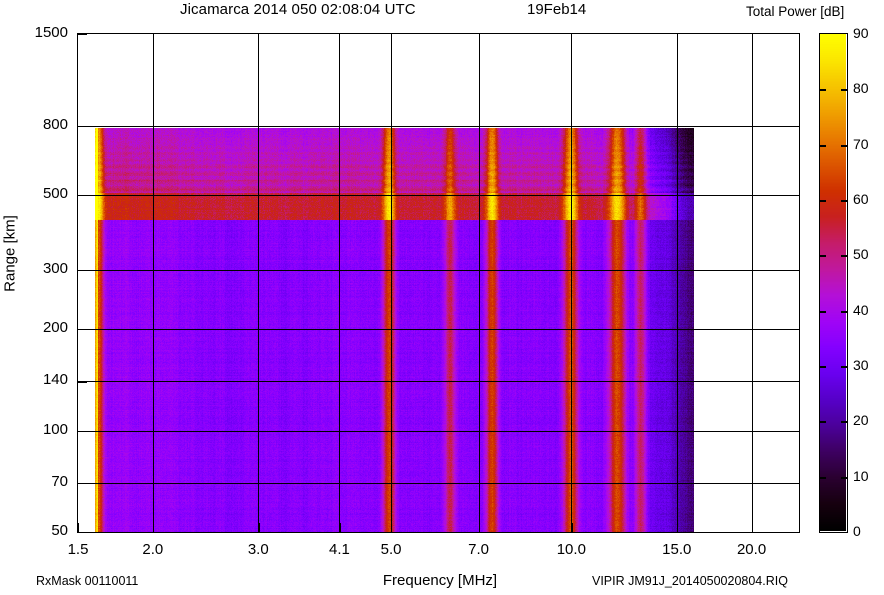  I want to click on y-axis-tick-label: 500, so click(55, 193).